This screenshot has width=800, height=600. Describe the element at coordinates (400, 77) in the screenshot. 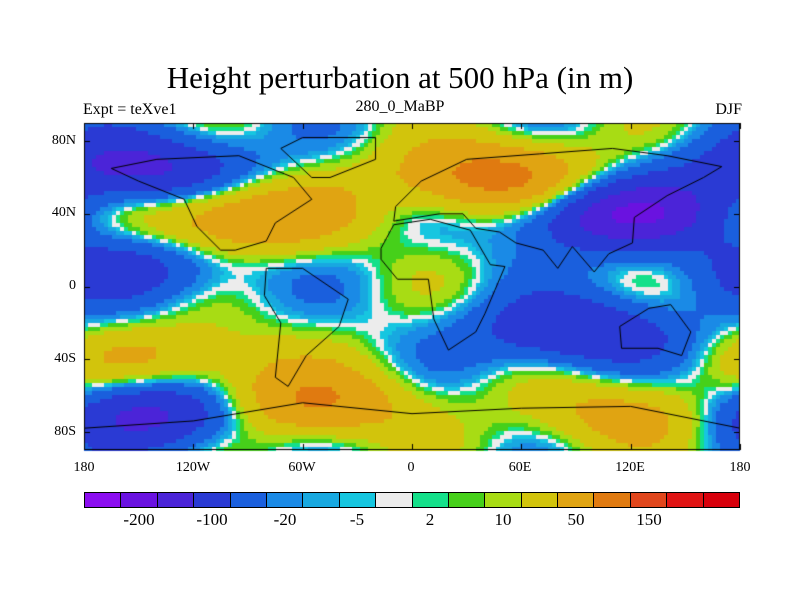

I see `chart-title: Height perturbation at 500 hPa (in m)` at that location.